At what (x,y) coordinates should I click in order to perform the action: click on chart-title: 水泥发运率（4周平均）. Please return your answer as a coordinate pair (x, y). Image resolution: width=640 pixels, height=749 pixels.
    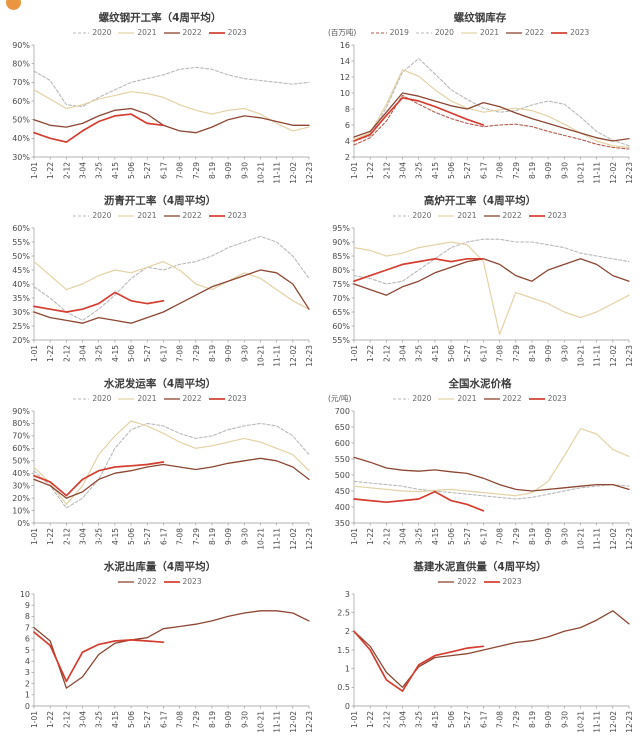
    Looking at the image, I should click on (160, 384).